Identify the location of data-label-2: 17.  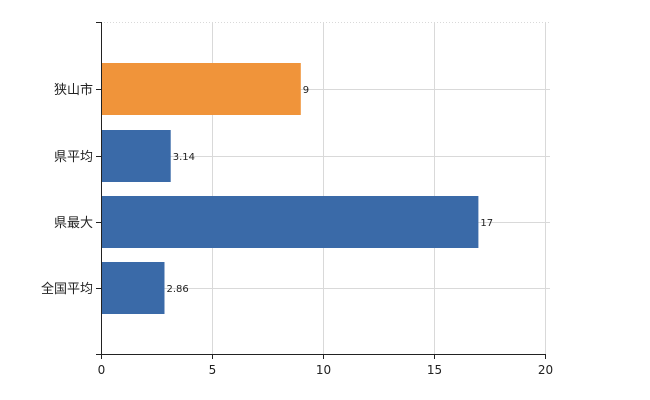
(486, 223).